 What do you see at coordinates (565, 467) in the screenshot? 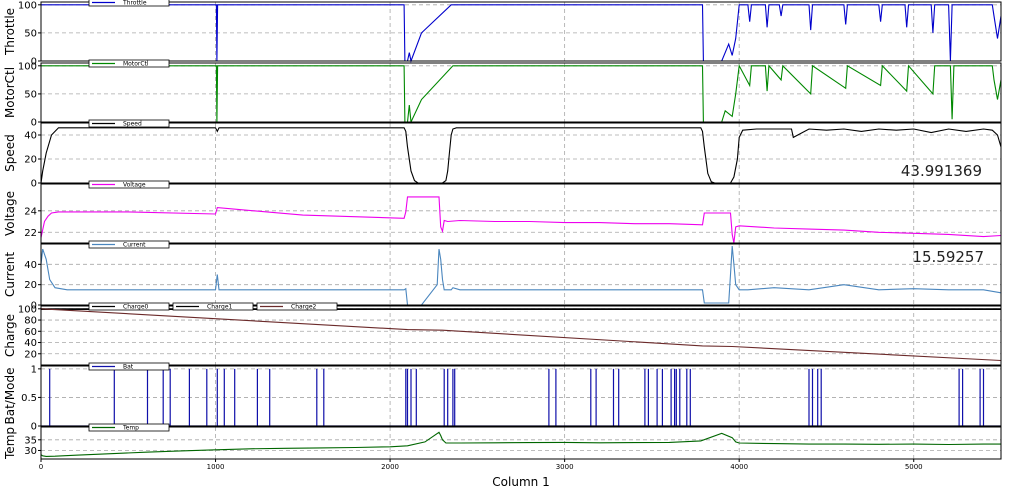
I see `x-tick-label: 3000` at bounding box center [565, 467].